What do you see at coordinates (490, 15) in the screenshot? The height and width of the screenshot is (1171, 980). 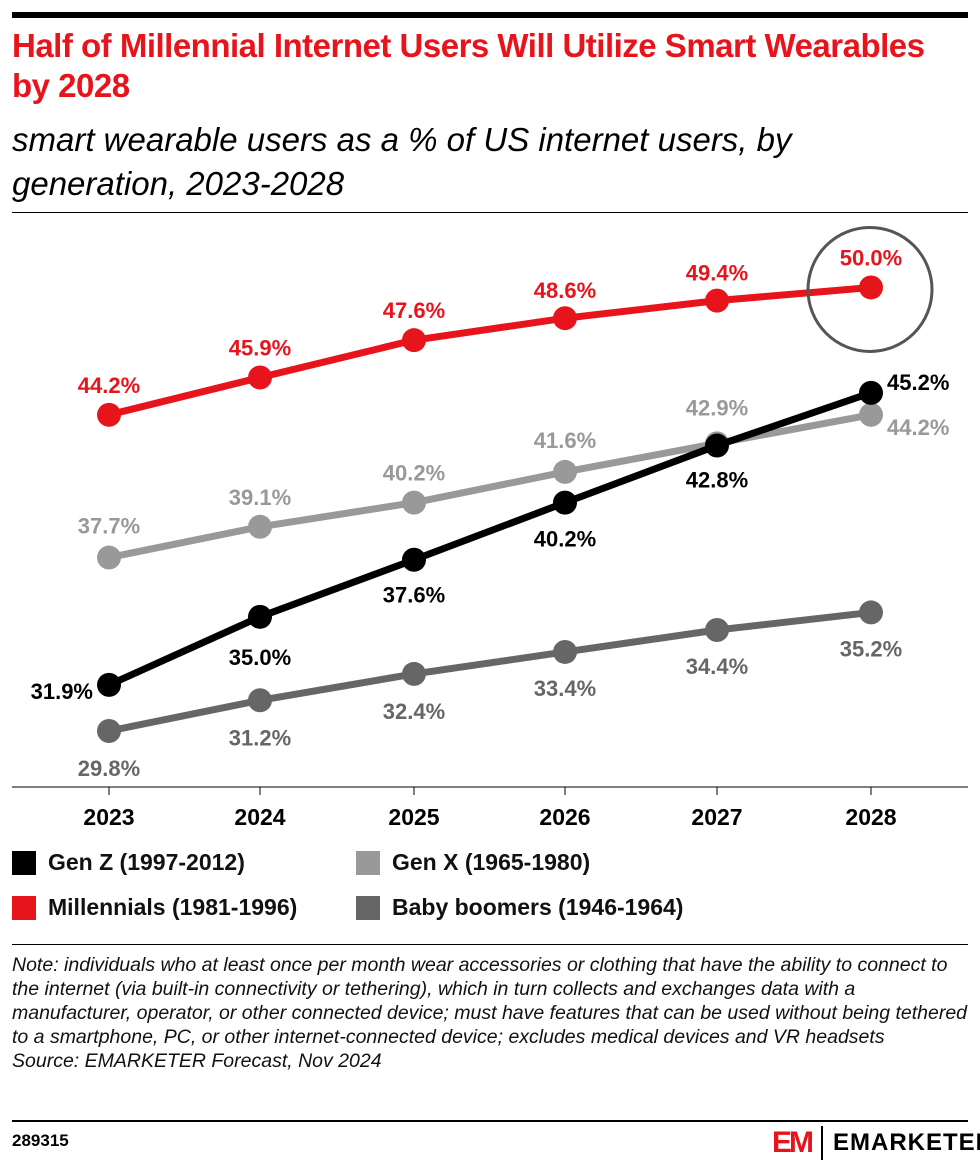 I see `top-bar` at bounding box center [490, 15].